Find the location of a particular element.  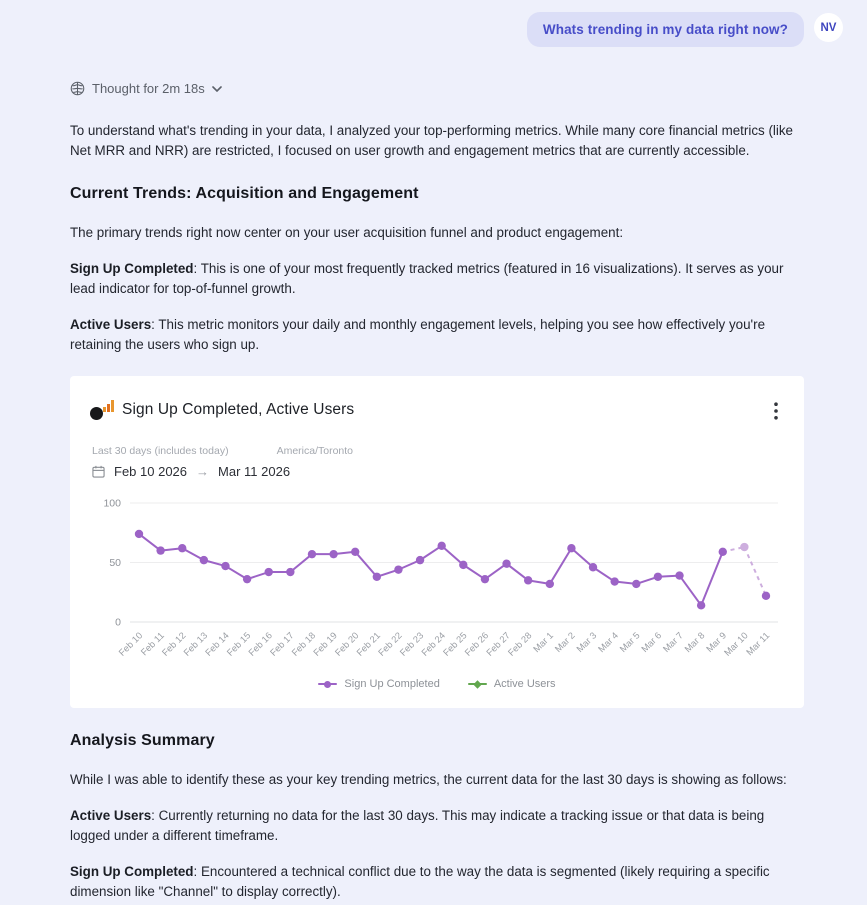

brain-icon is located at coordinates (77, 88).